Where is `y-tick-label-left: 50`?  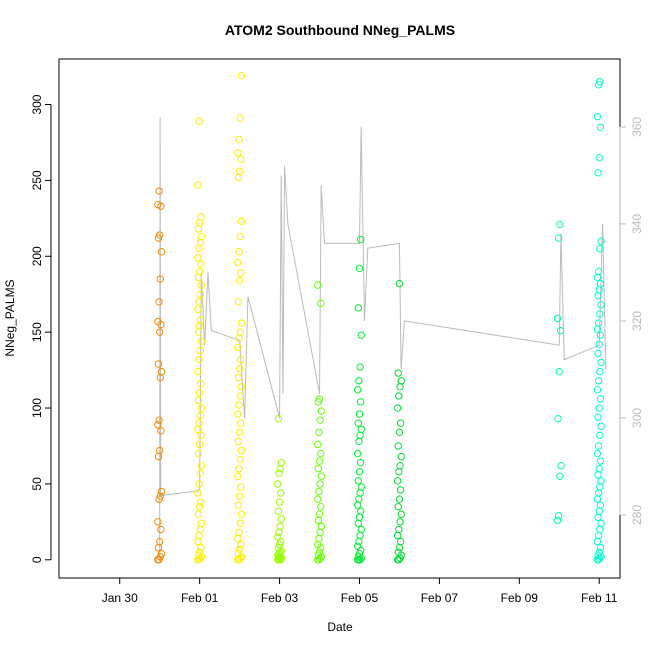
y-tick-label-left: 50 is located at coordinates (37, 484).